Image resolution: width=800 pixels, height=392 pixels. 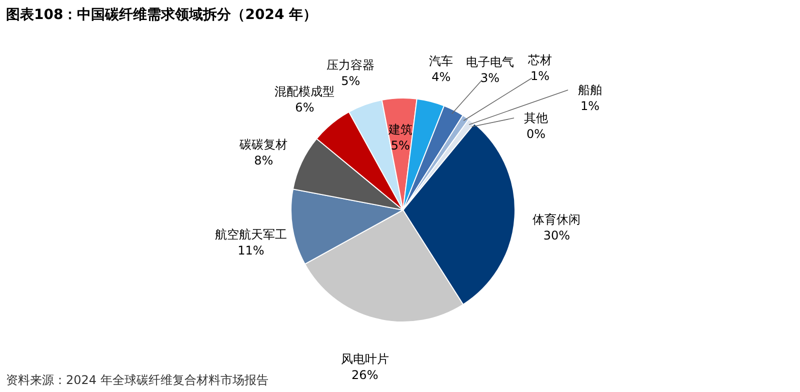 I want to click on slice-label: 航空航天军工, so click(x=250, y=234).